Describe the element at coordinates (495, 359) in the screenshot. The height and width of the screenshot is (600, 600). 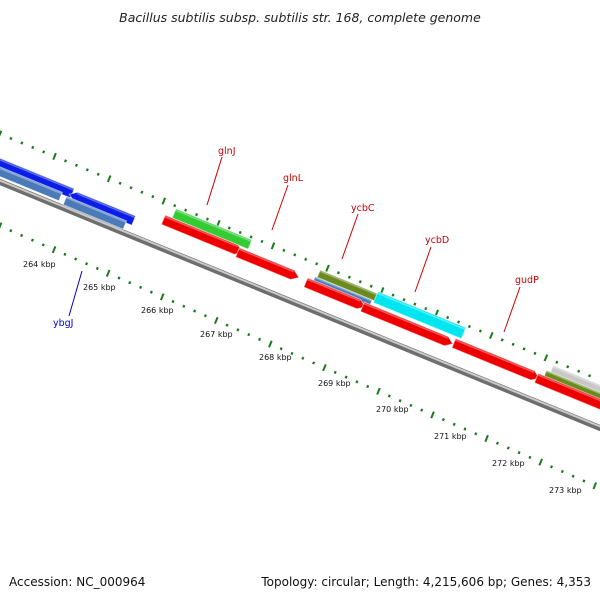
I see `gene-gudP` at that location.